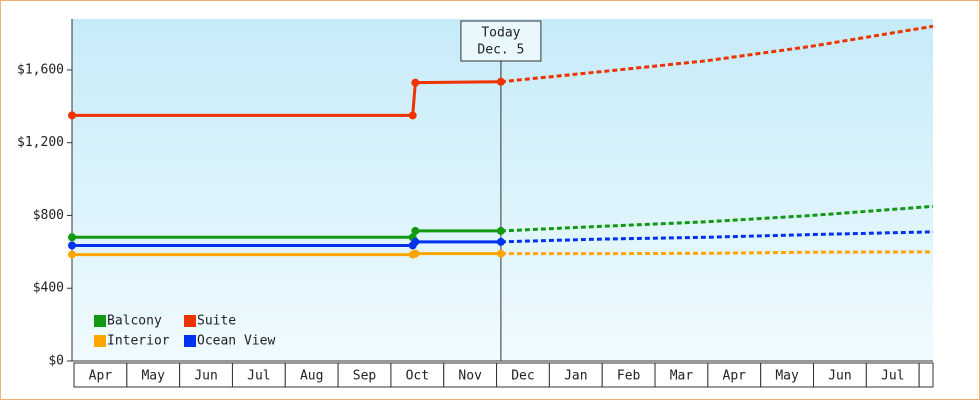 This screenshot has height=400, width=980. Describe the element at coordinates (500, 33) in the screenshot. I see `today-label: Today` at that location.